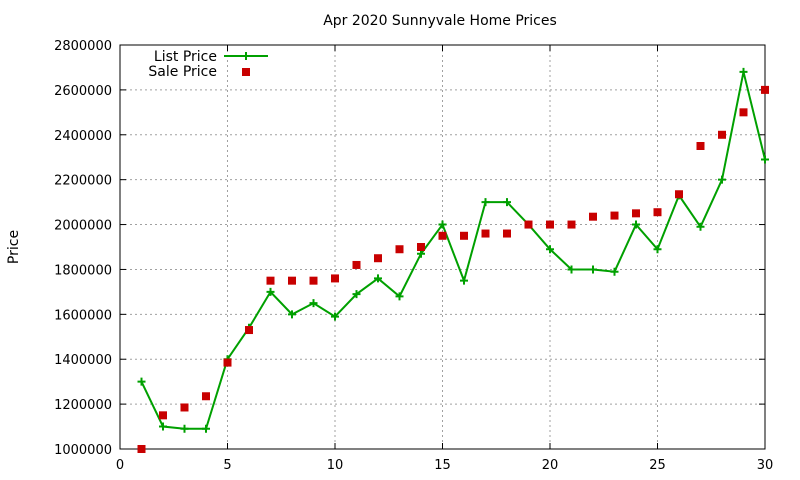  Describe the element at coordinates (83, 405) in the screenshot. I see `y-tick-label: 1200000` at that location.